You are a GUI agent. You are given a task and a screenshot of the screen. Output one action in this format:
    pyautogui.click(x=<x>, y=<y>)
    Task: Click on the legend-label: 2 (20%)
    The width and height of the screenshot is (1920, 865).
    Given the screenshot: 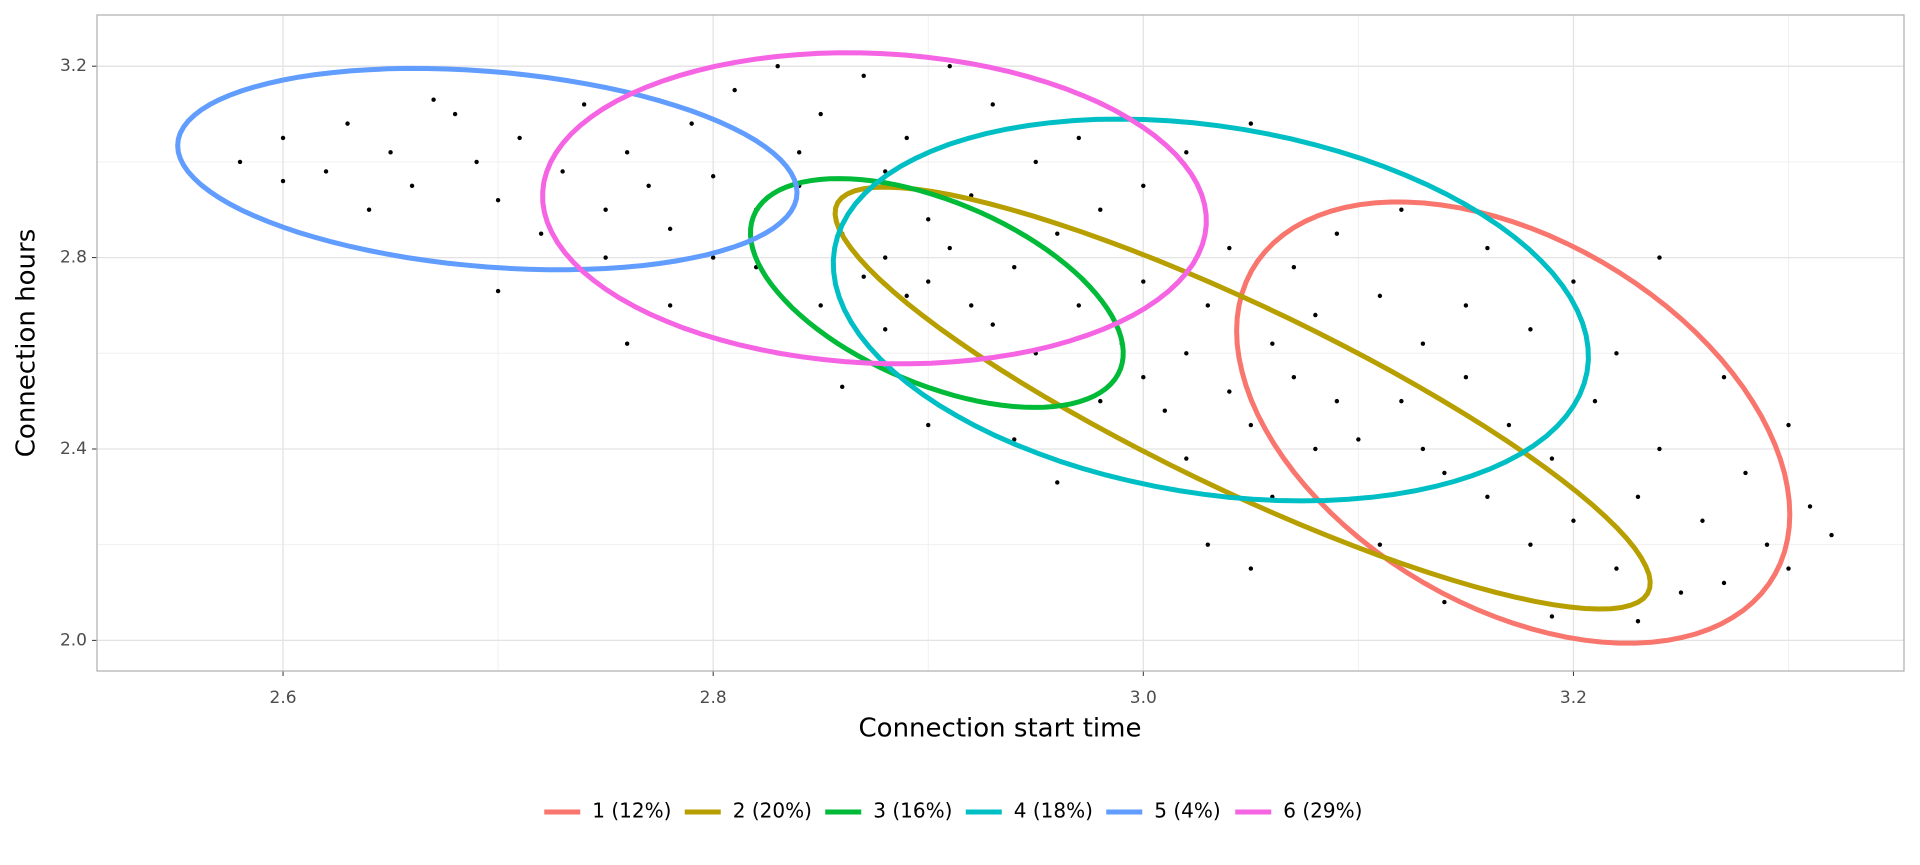 What is the action you would take?
    pyautogui.click(x=772, y=811)
    